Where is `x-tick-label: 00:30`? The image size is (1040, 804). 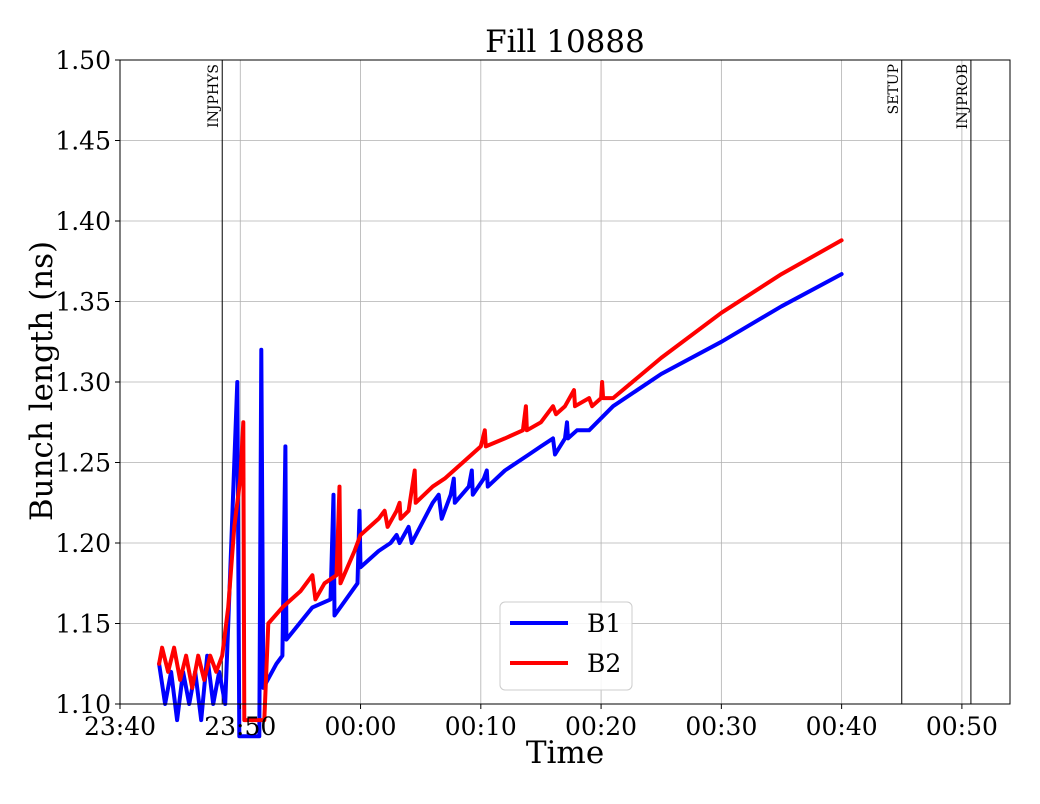 x-tick-label: 00:30 is located at coordinates (721, 726).